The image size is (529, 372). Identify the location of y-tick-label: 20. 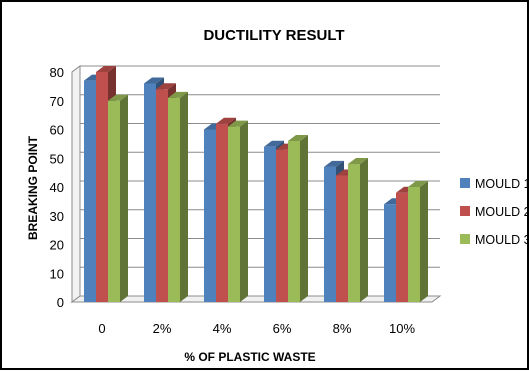
(57, 245).